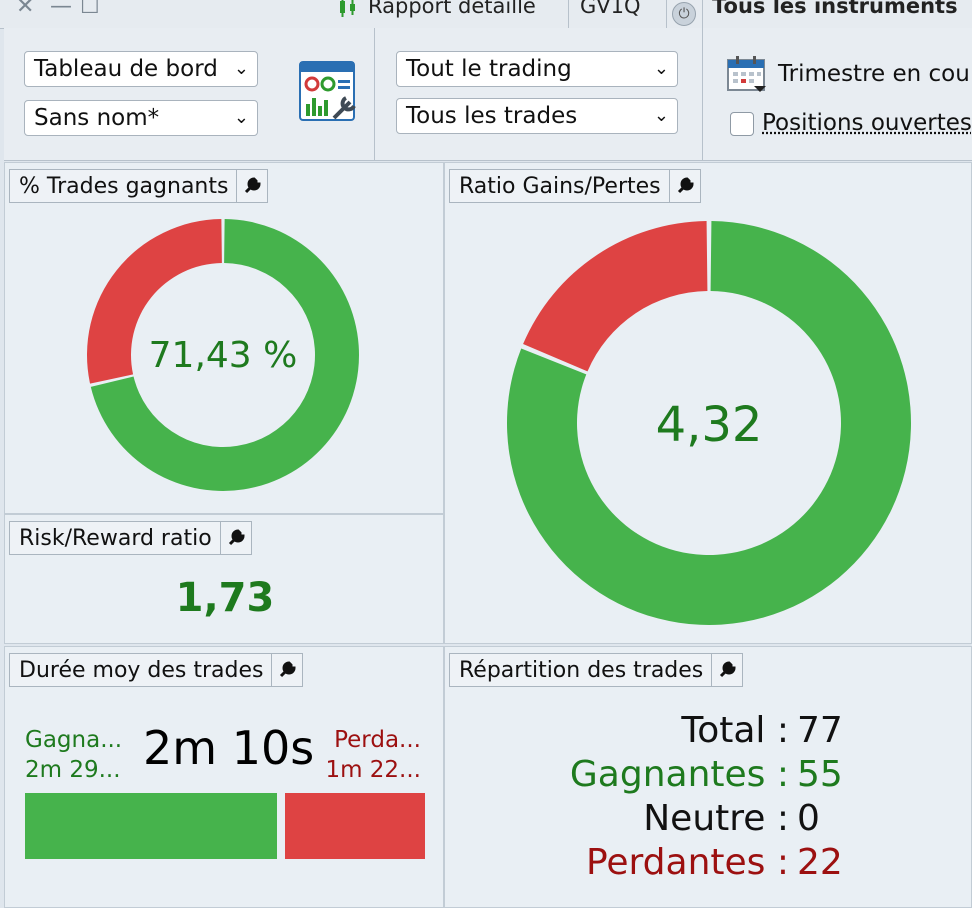  I want to click on name-select-value: Sans nom*, so click(96, 118).